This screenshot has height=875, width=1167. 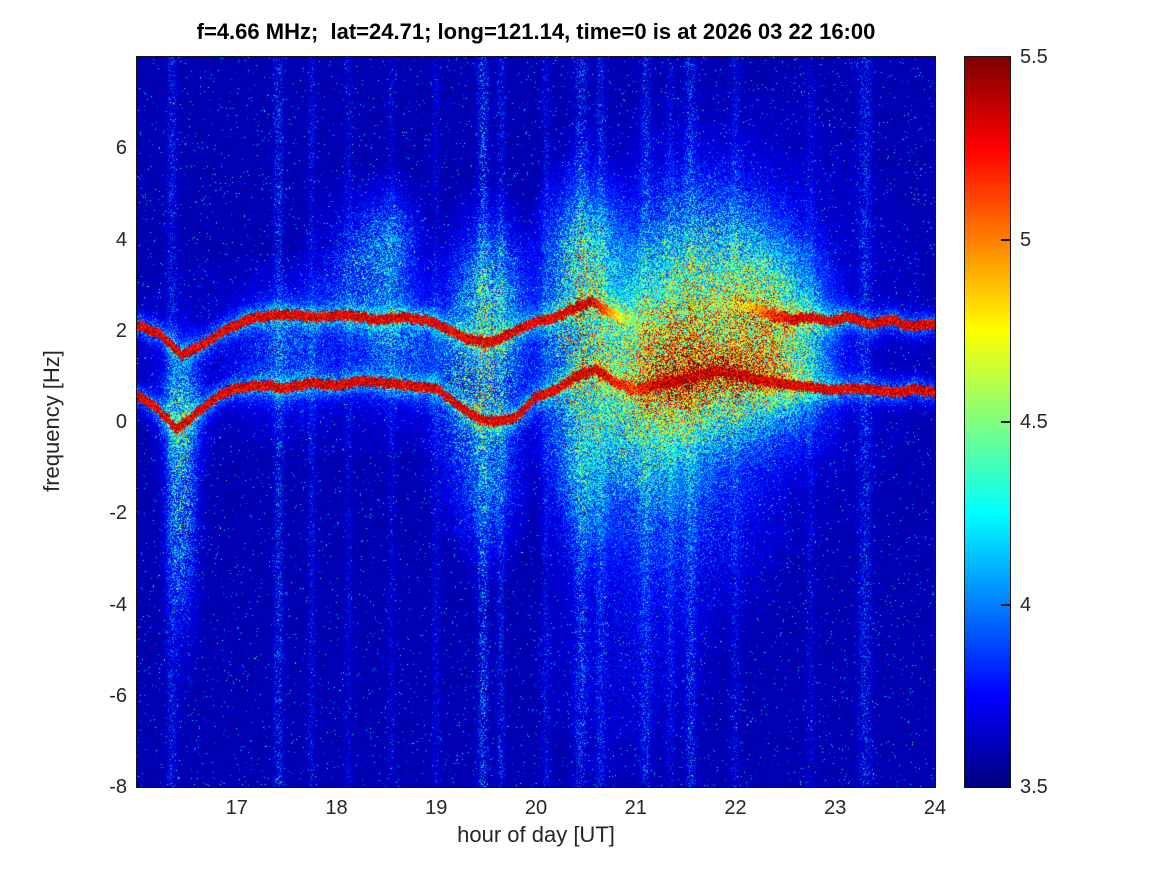 I want to click on y-tick-label: -2, so click(x=118, y=513).